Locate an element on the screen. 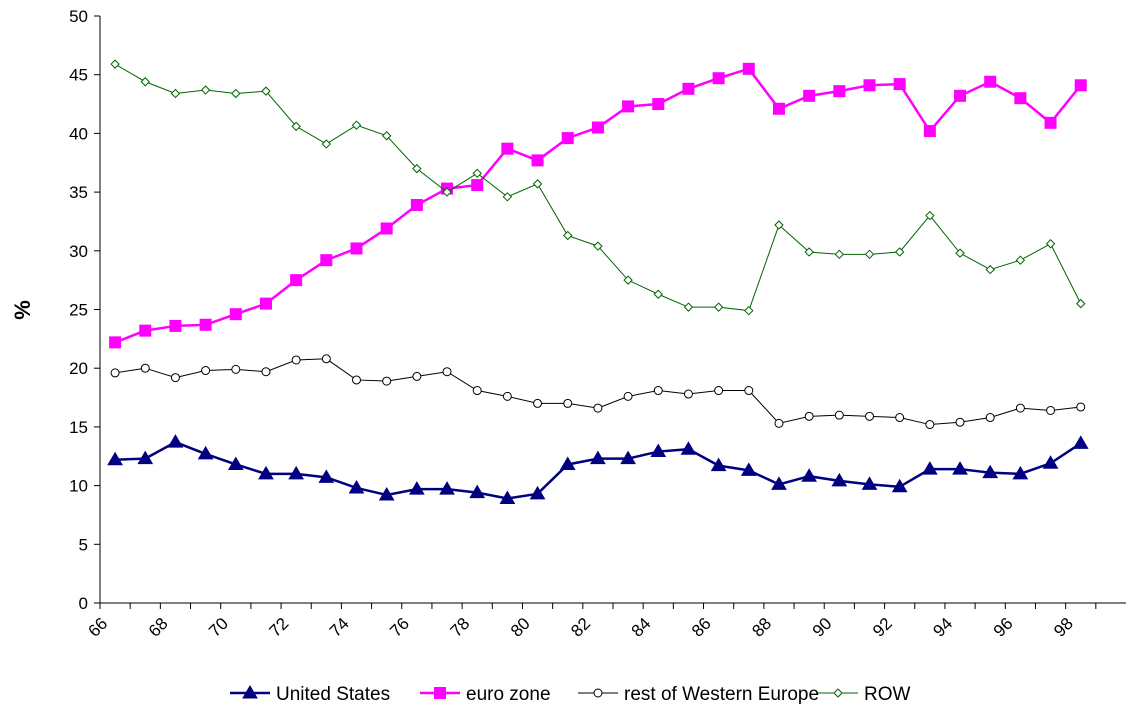  x-tick-label: 66 is located at coordinates (97, 627).